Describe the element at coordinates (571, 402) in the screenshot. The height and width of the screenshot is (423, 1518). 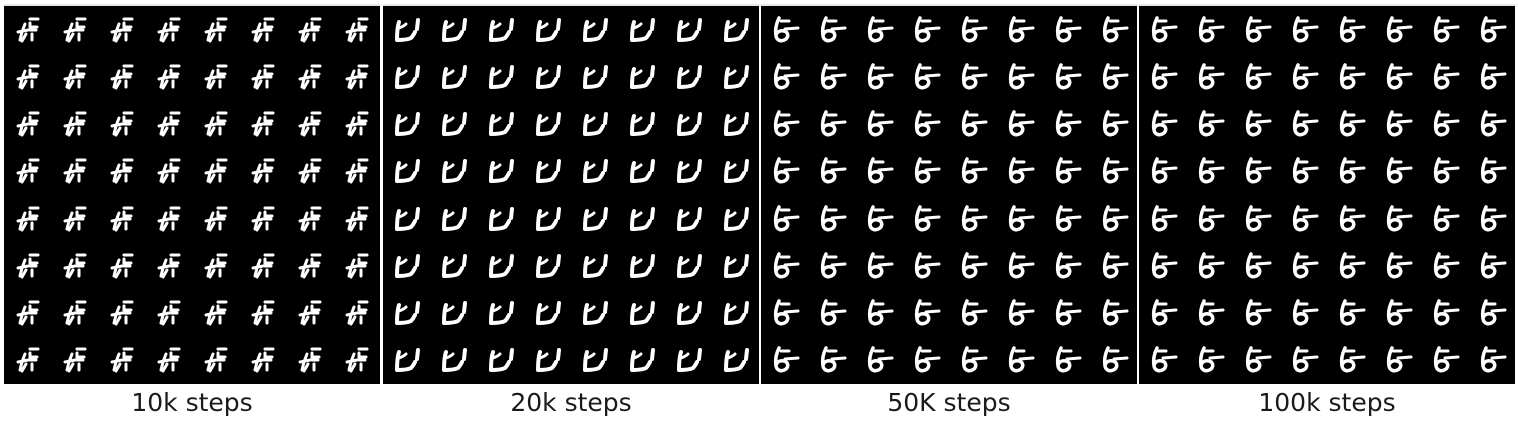
I see `caption-20k: 20k steps` at that location.